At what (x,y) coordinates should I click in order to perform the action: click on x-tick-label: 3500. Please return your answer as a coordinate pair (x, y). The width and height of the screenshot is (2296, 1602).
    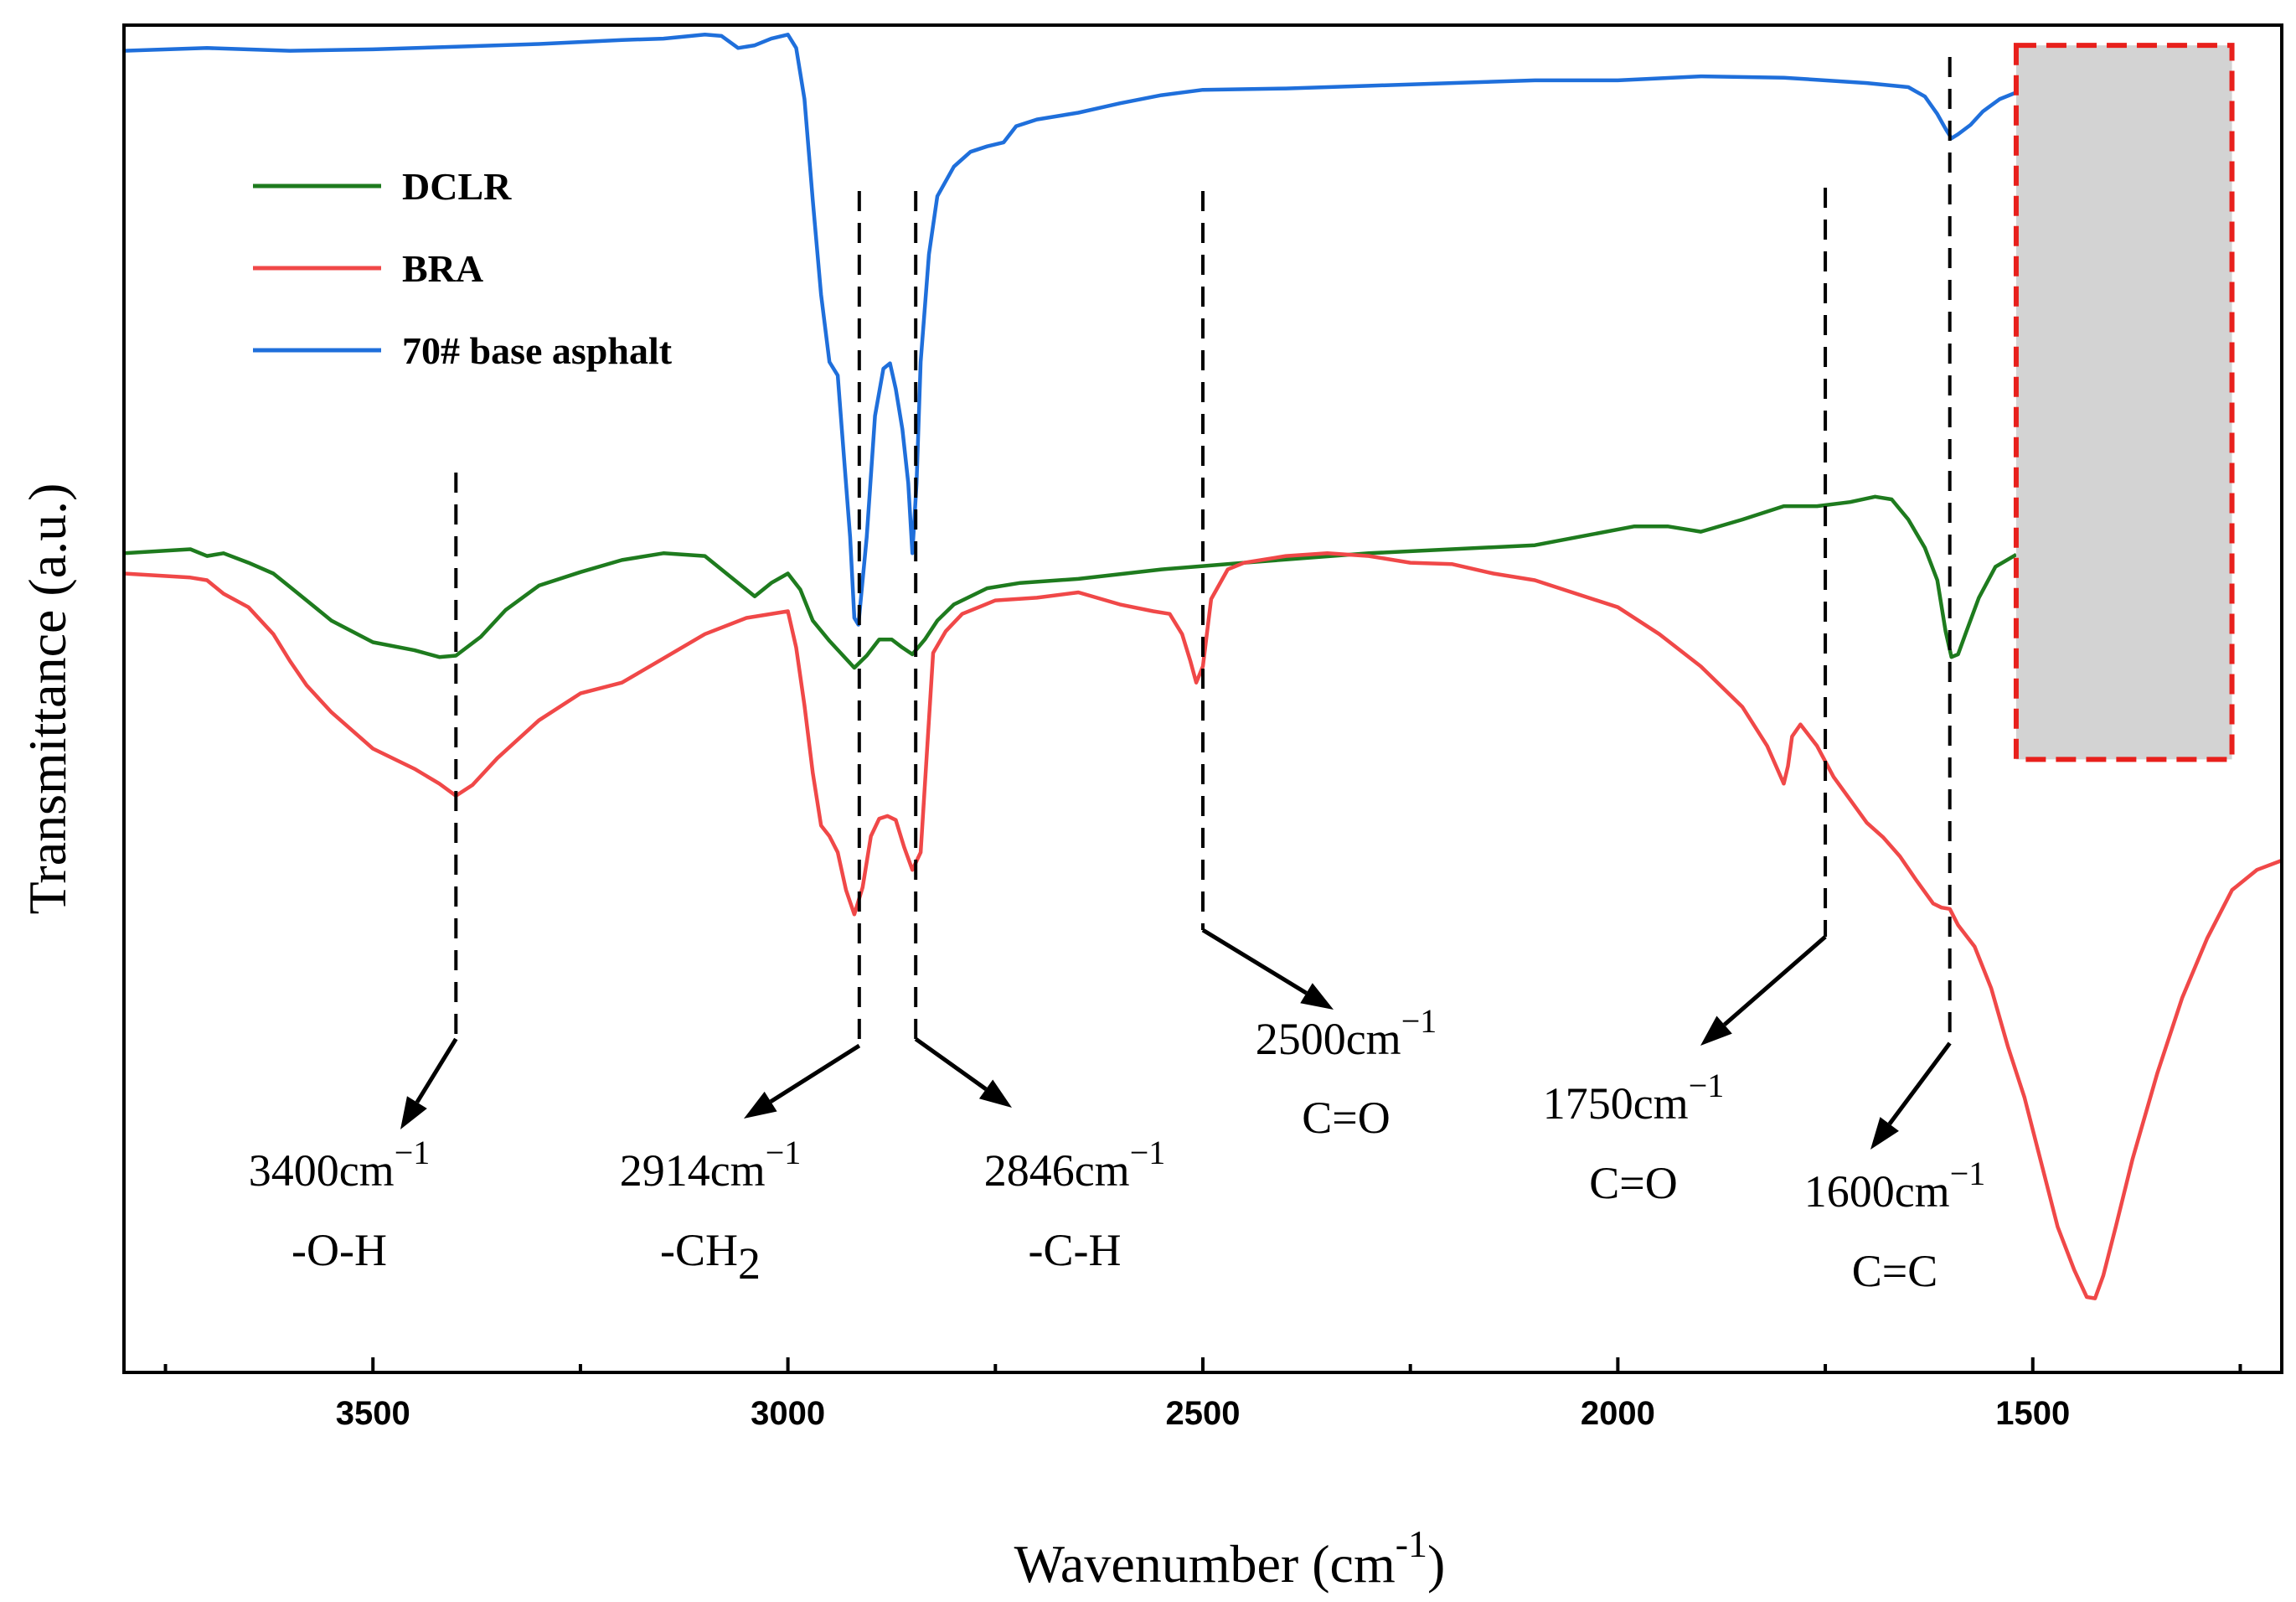
    Looking at the image, I should click on (373, 1413).